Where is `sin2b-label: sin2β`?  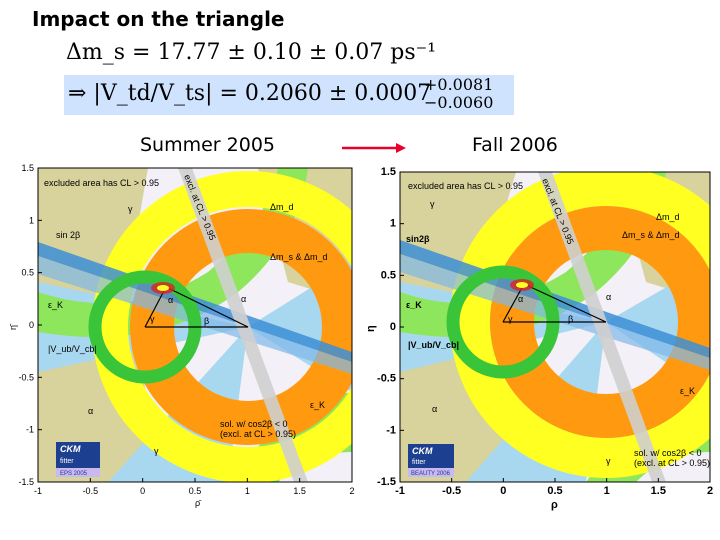
sin2b-label: sin2β is located at coordinates (418, 239).